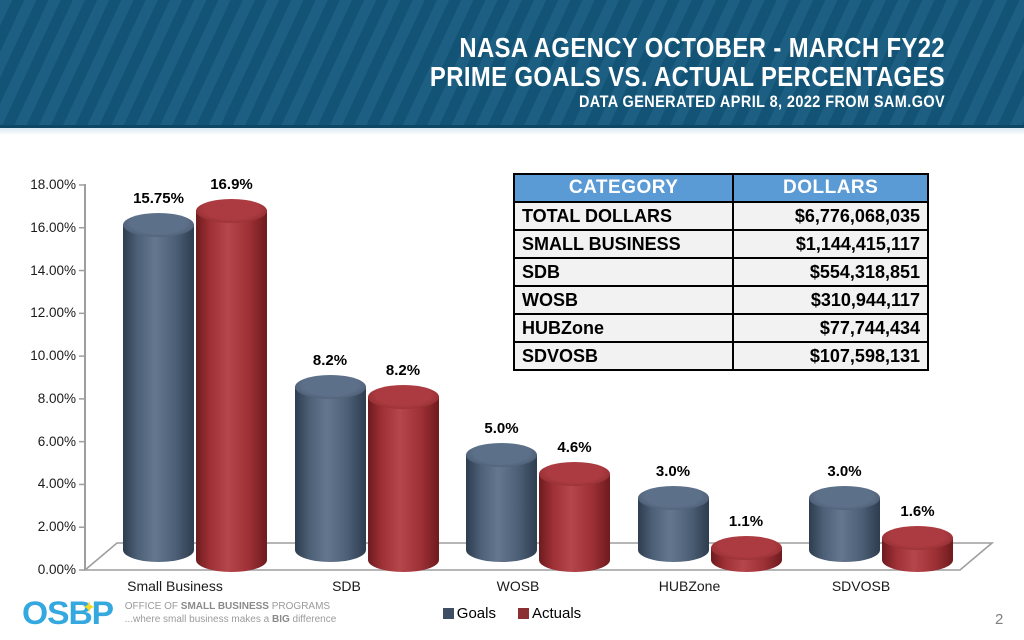  I want to click on table-cell-dollars: $1,144,415,117, so click(830, 244).